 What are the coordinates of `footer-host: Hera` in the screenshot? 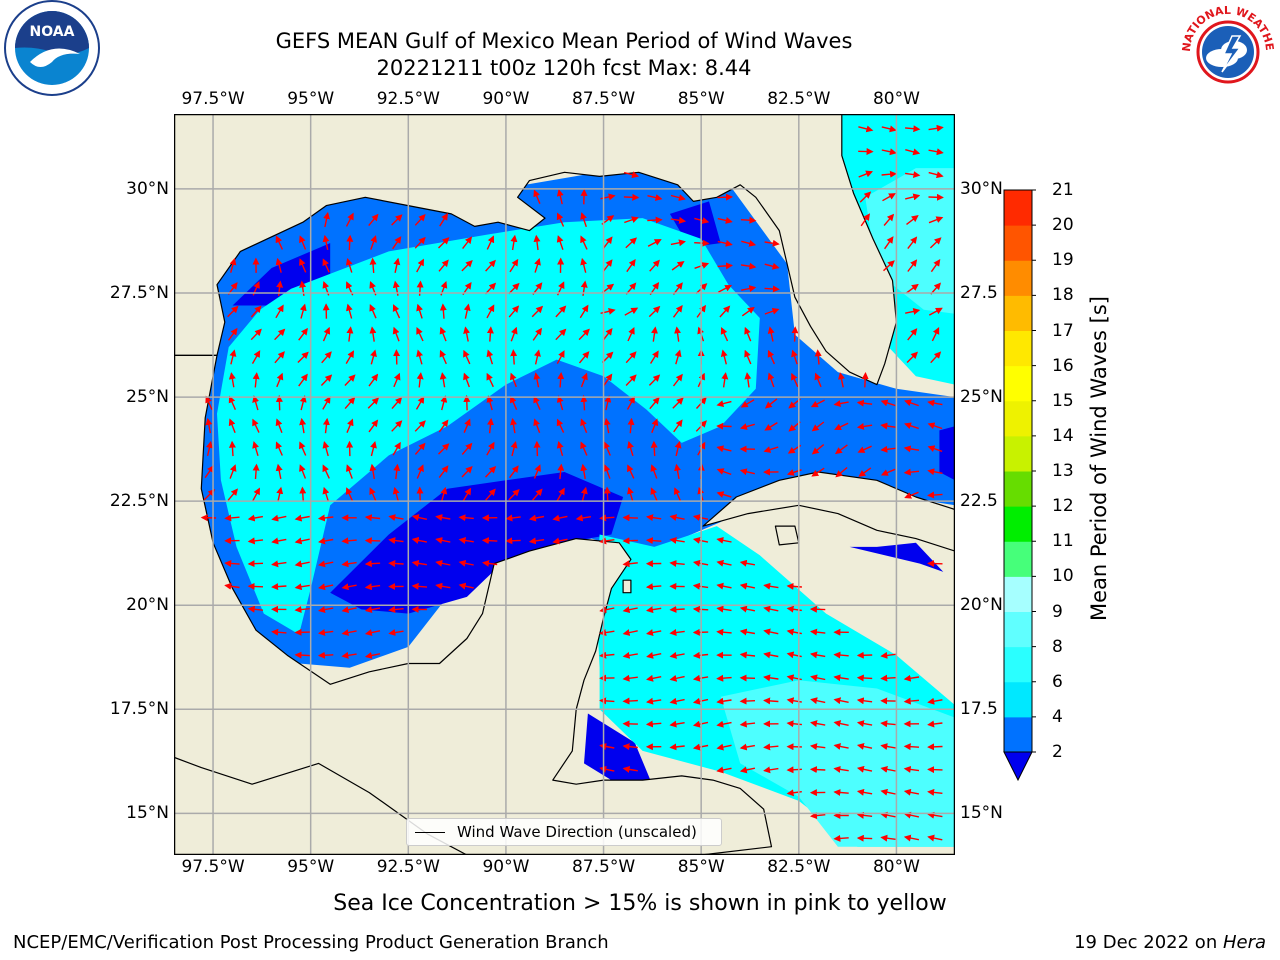 It's located at (1244, 942).